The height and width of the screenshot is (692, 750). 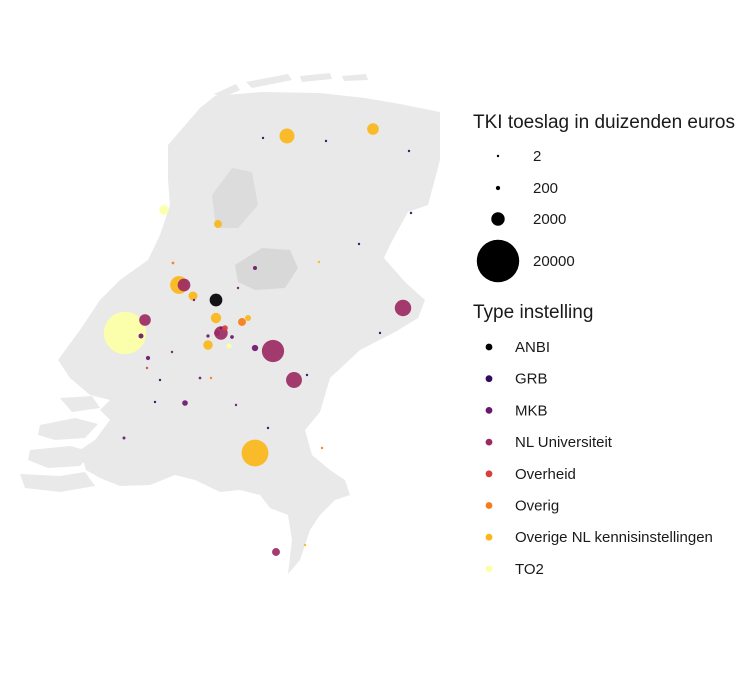 I want to click on size-legend-title: TKI toeslag in duizenden euros, so click(x=604, y=122).